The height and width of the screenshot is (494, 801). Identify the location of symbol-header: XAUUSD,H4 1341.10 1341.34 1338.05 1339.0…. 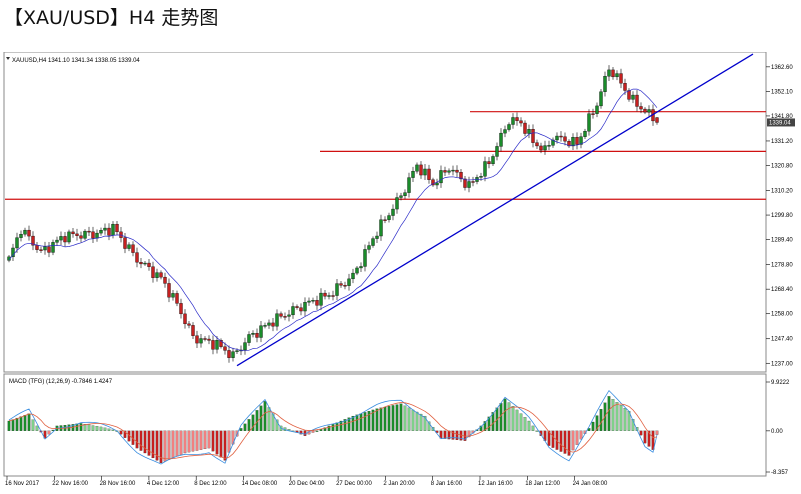
(76, 61).